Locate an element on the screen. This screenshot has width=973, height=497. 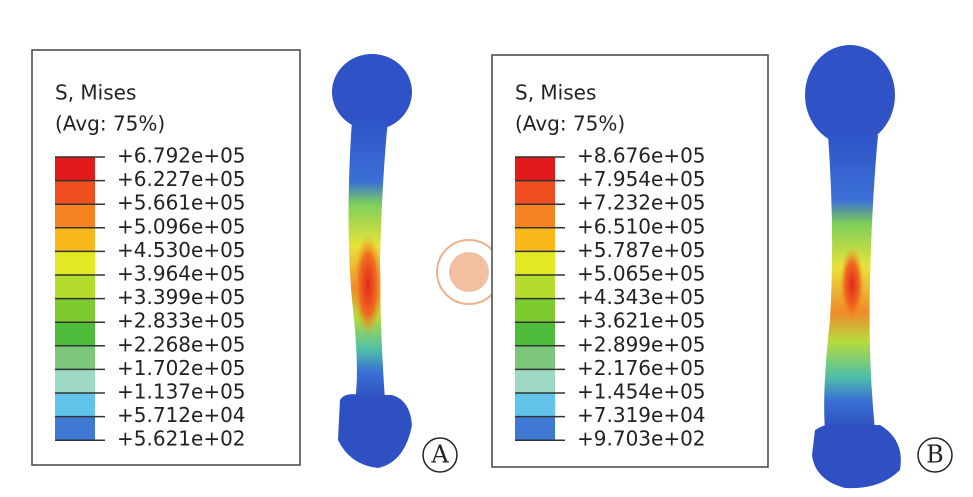
level-label: +4.530e+05 is located at coordinates (181, 250).